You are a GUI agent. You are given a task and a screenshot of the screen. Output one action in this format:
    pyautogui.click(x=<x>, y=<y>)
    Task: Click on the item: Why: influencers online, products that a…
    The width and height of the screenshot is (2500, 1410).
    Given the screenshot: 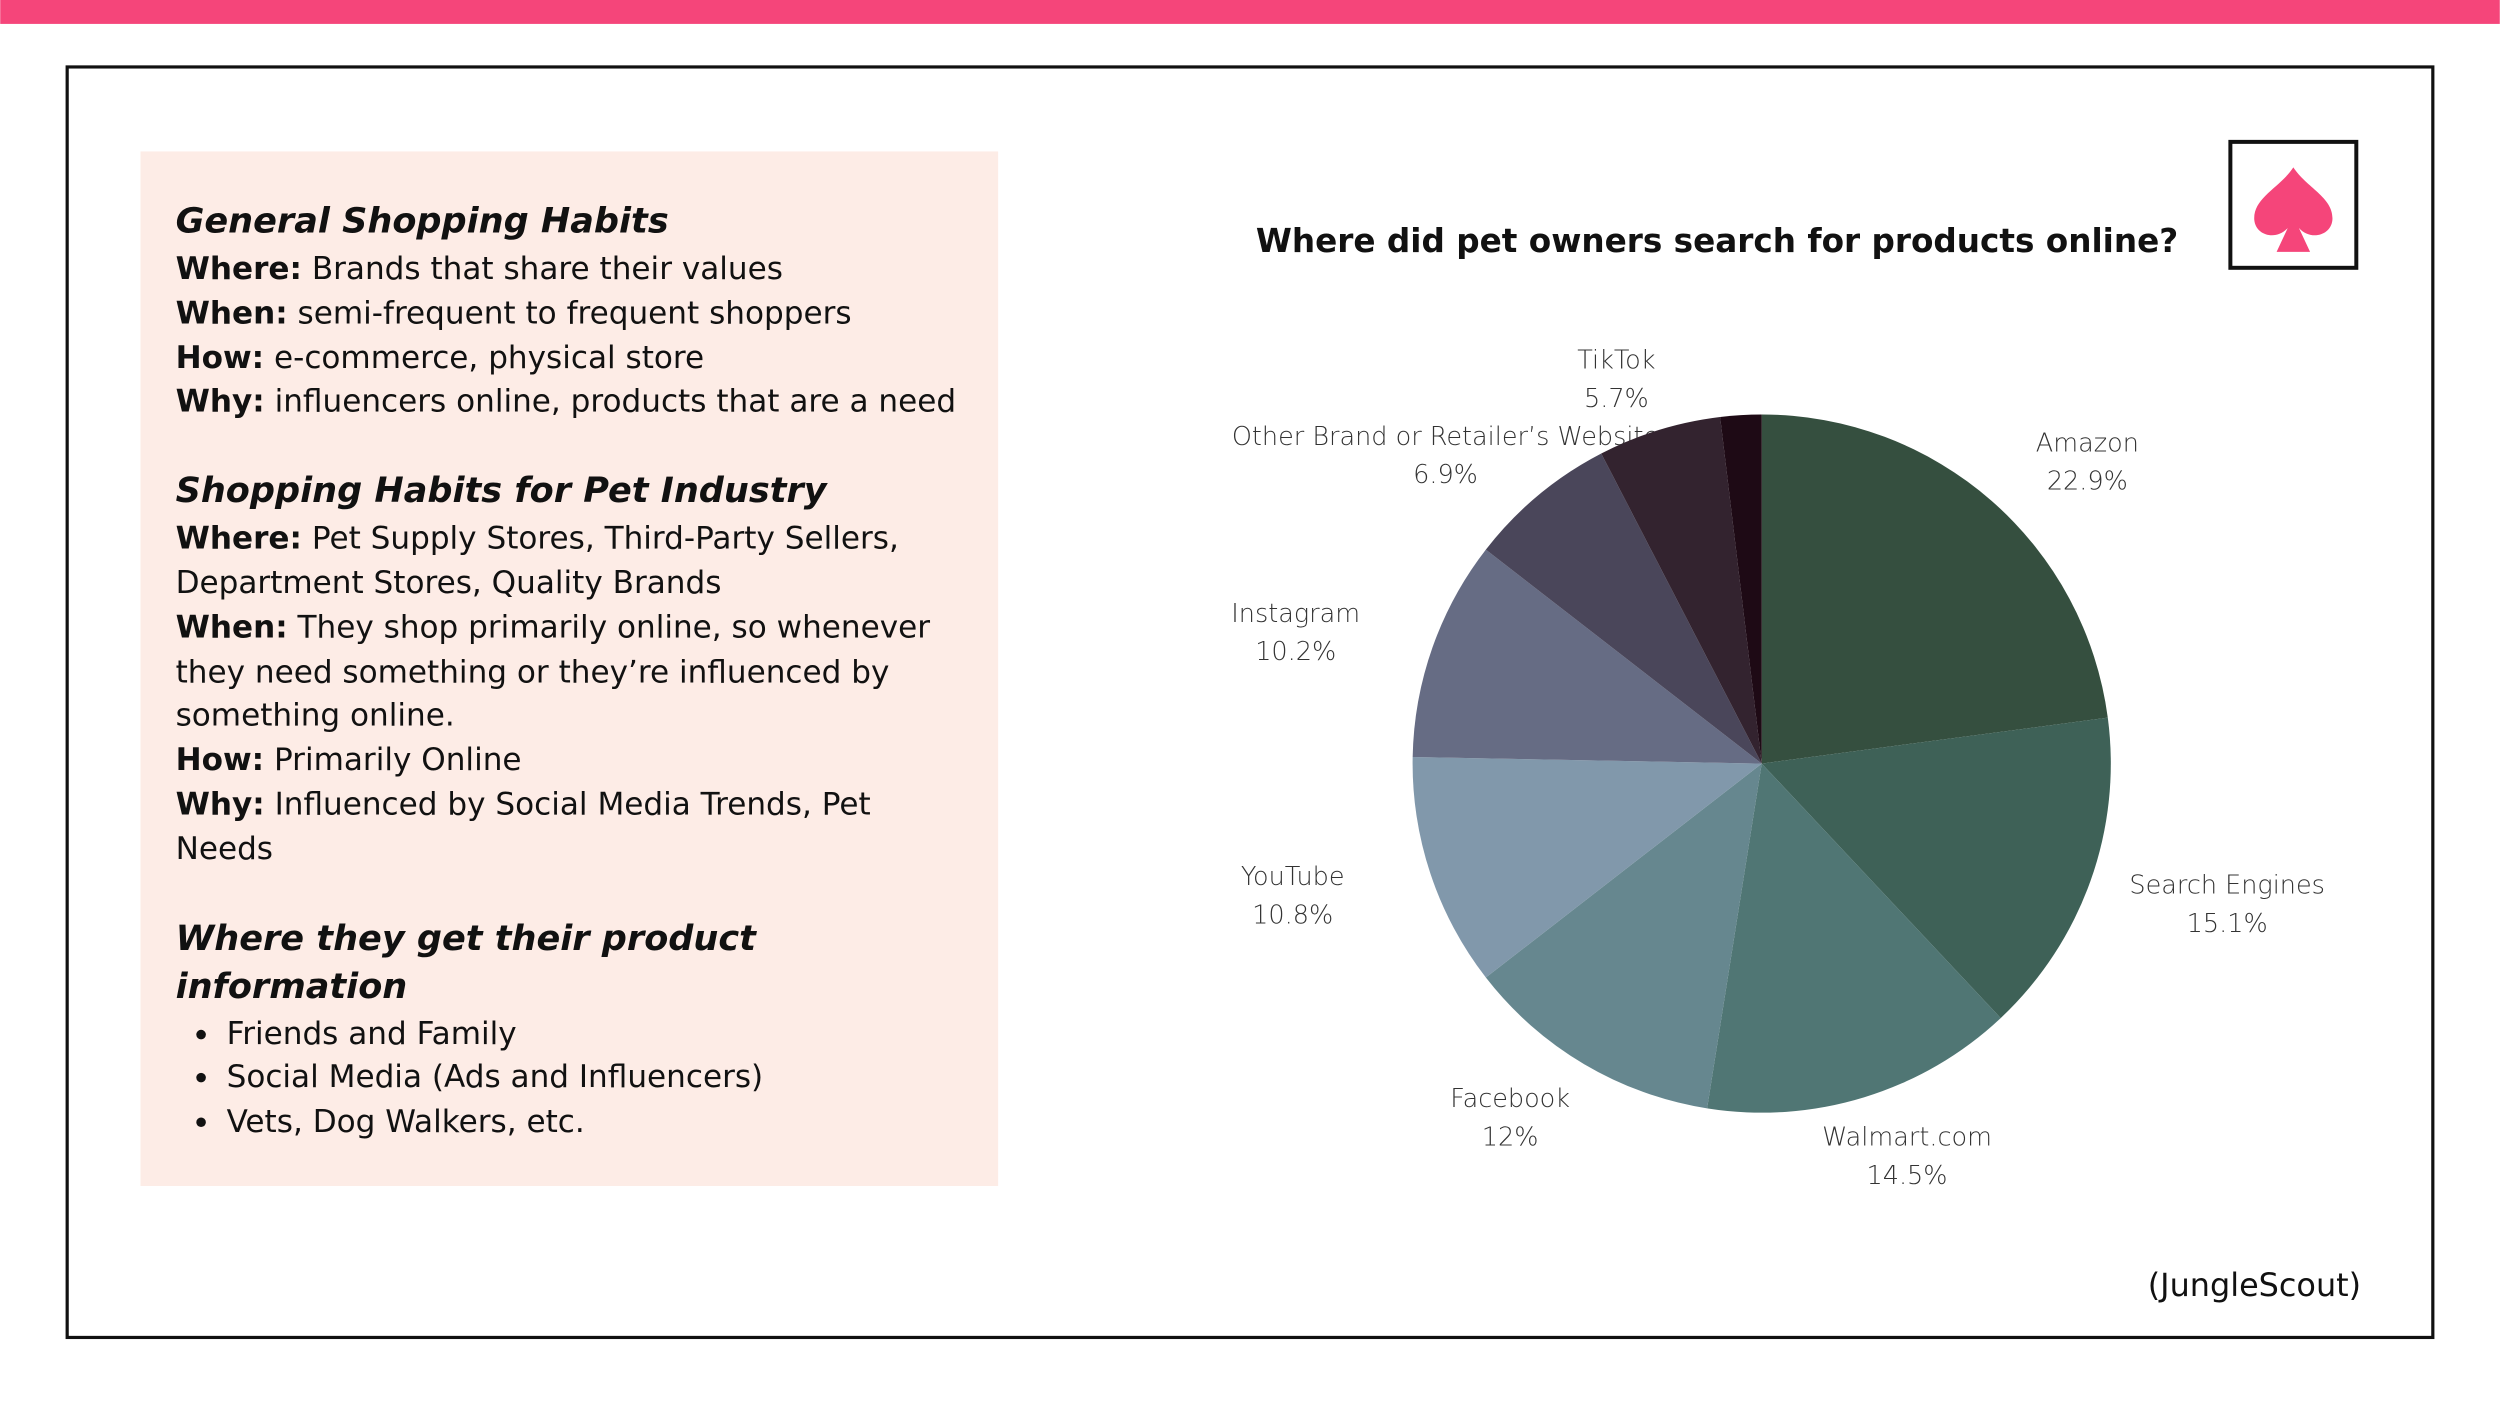 What is the action you would take?
    pyautogui.click(x=569, y=402)
    